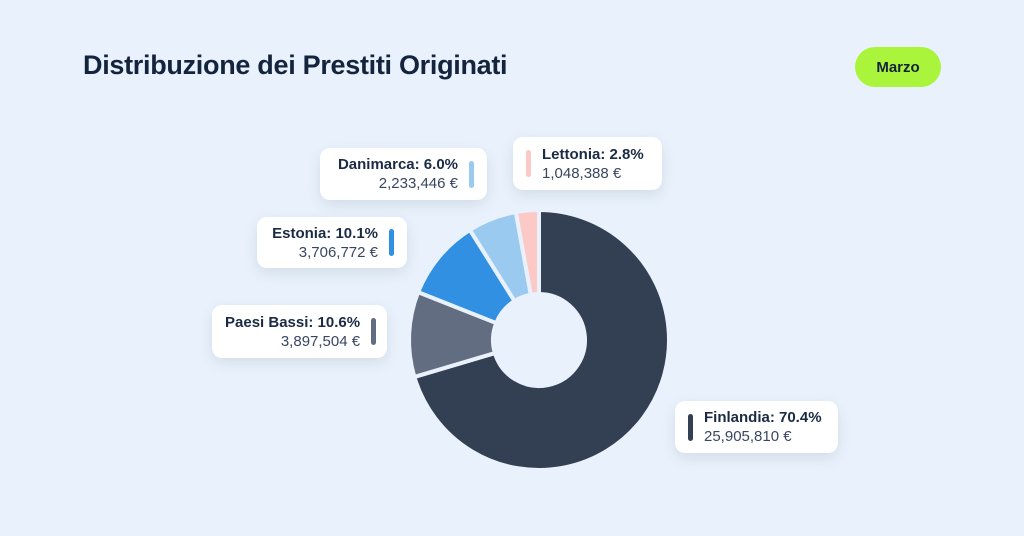 The image size is (1024, 536). I want to click on callout-danimarca-title: Danimarca: 6.0%, so click(397, 164).